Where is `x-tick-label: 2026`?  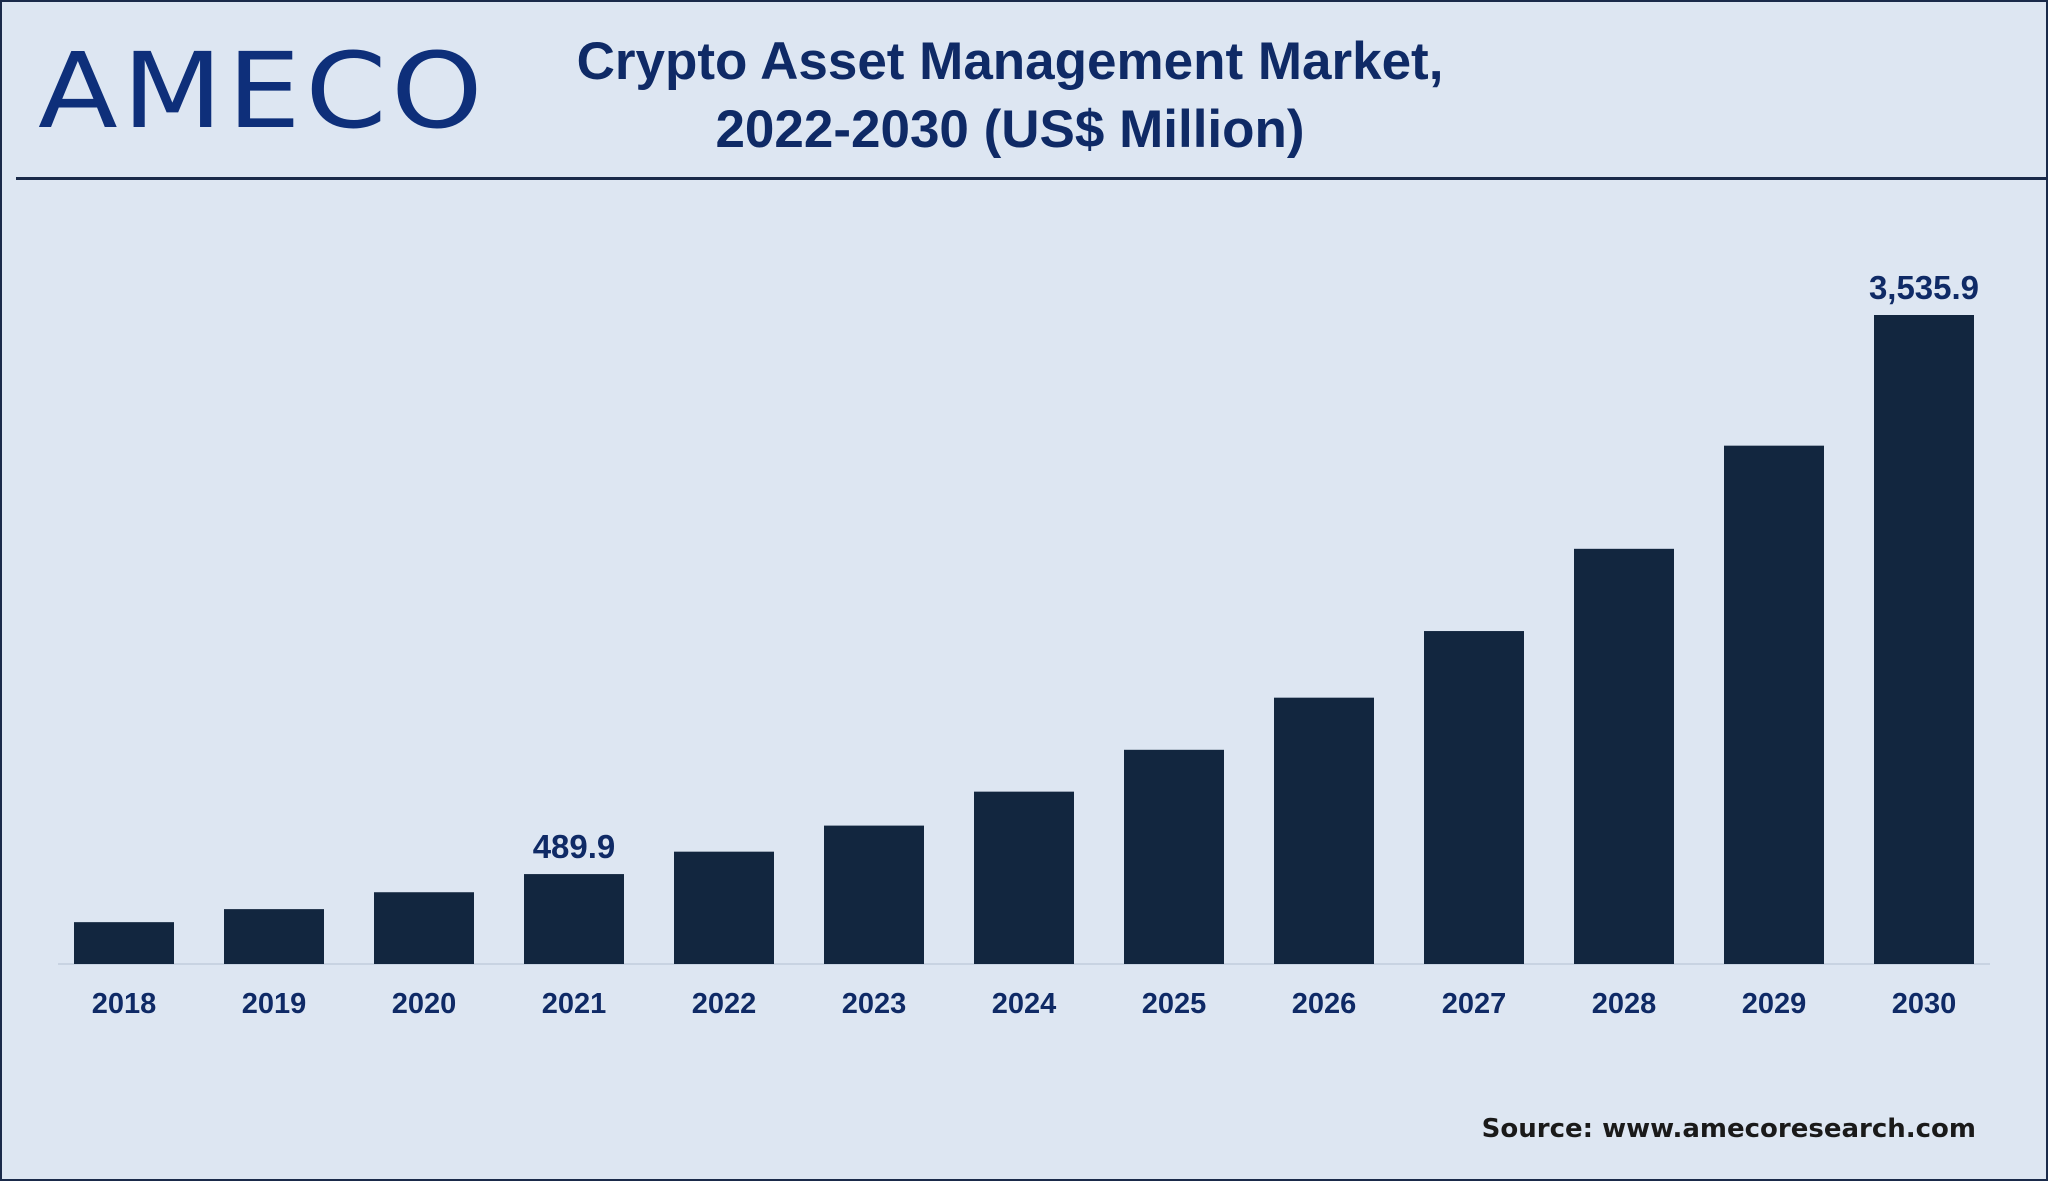 x-tick-label: 2026 is located at coordinates (1324, 1004).